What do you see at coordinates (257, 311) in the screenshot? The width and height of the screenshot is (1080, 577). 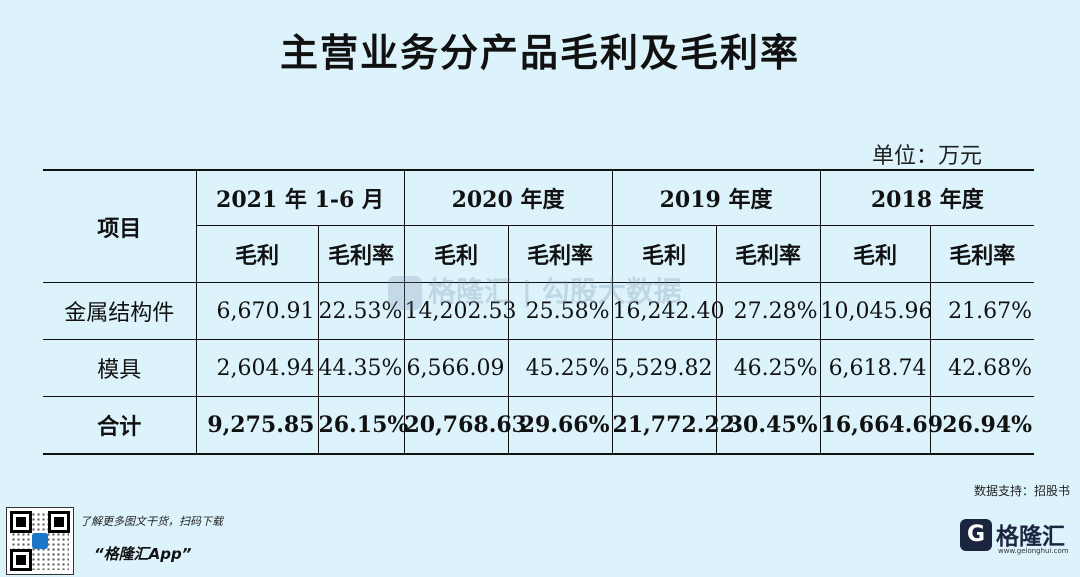 I see `table-cell: 6,670.91` at bounding box center [257, 311].